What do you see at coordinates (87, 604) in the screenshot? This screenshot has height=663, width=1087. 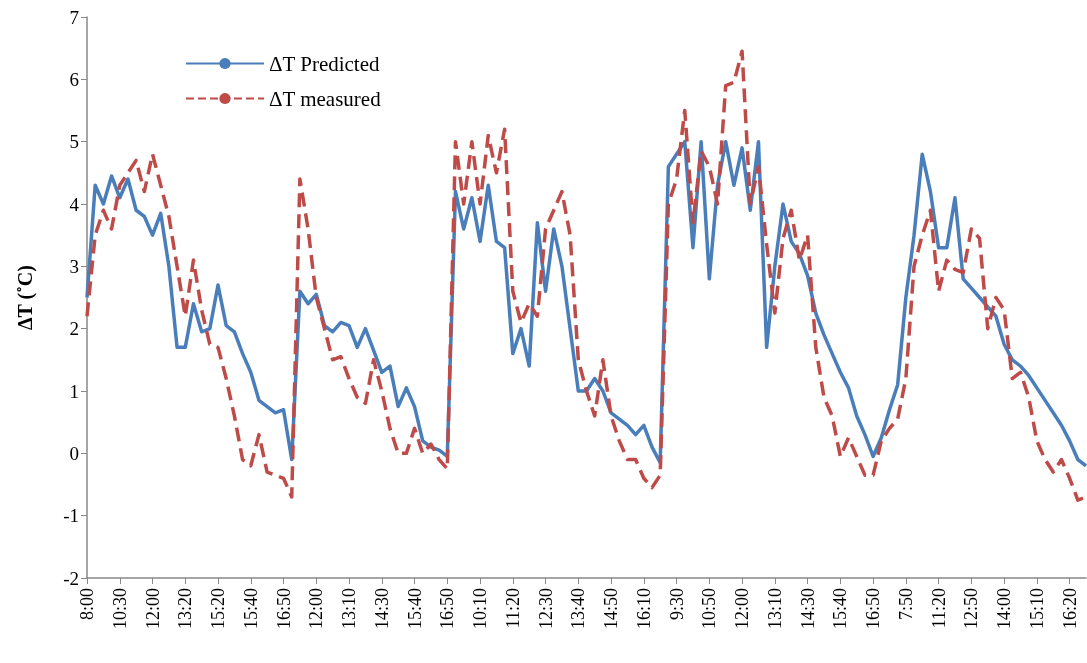 I see `x-tick-label: 8:00` at bounding box center [87, 604].